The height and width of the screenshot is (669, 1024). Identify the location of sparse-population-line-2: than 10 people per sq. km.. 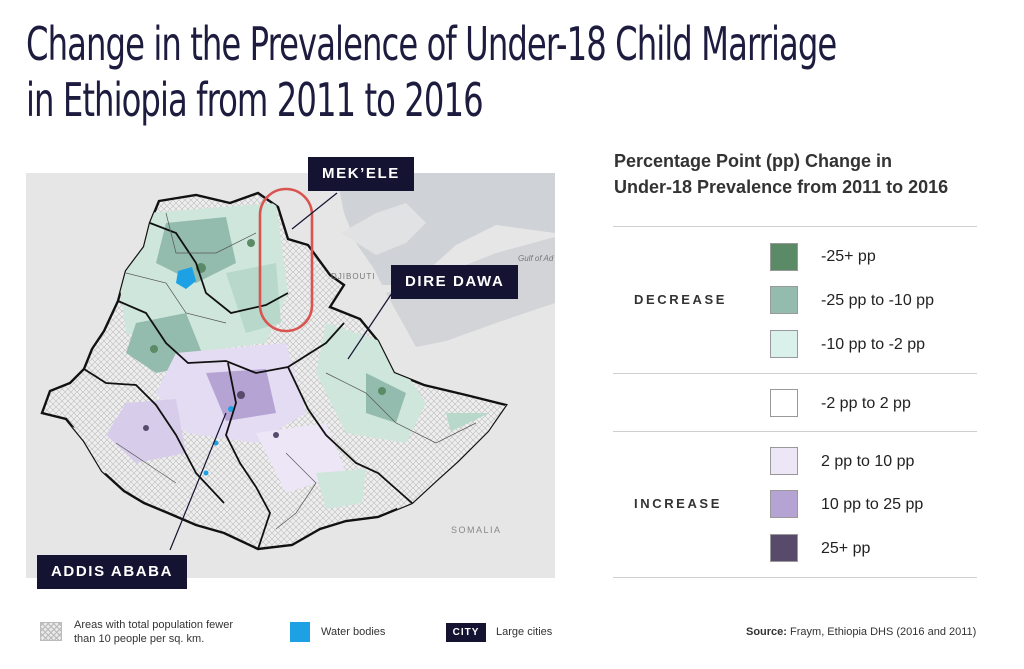
(139, 639).